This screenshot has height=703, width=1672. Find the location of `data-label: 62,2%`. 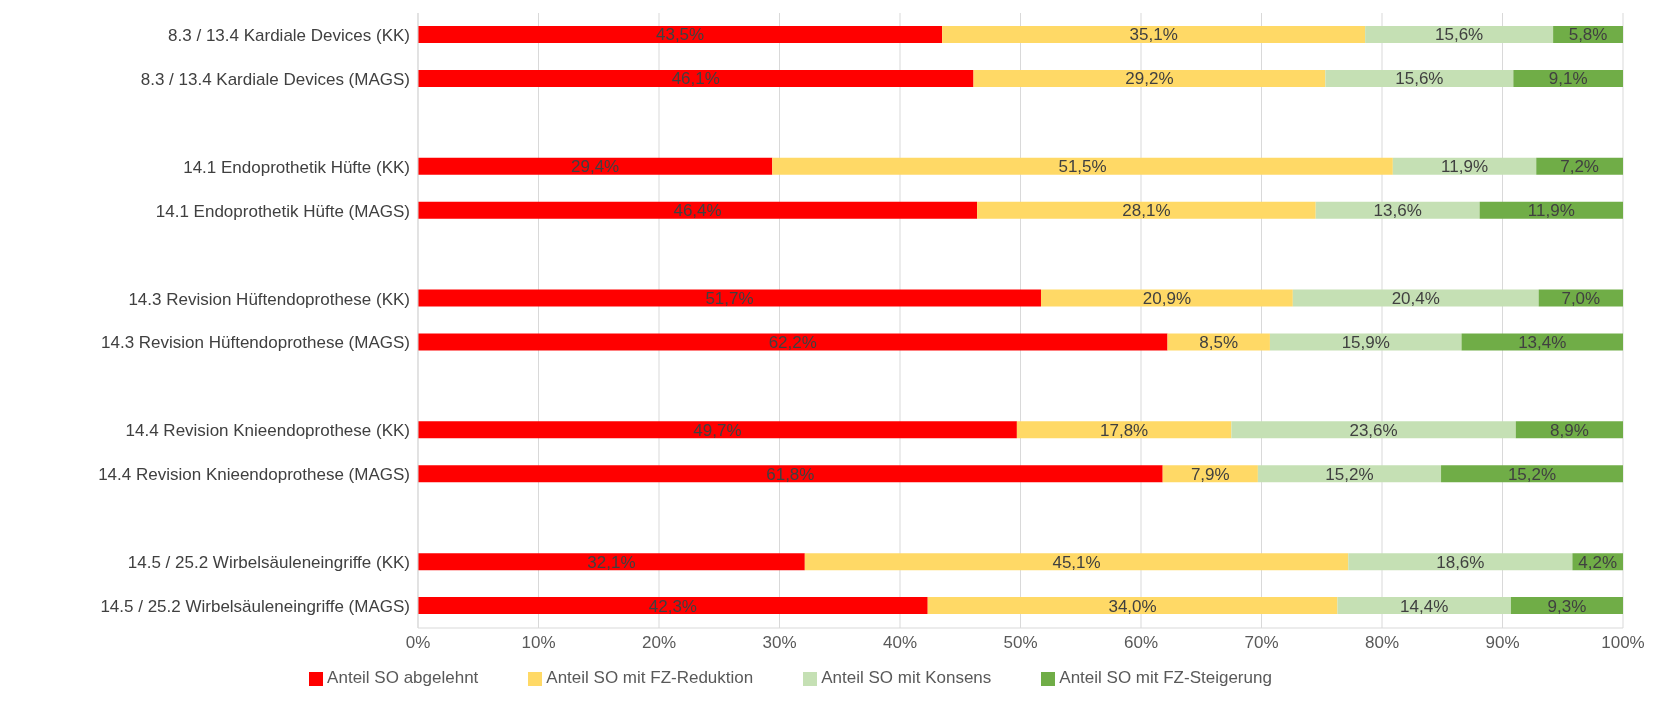

data-label: 62,2% is located at coordinates (792, 342).